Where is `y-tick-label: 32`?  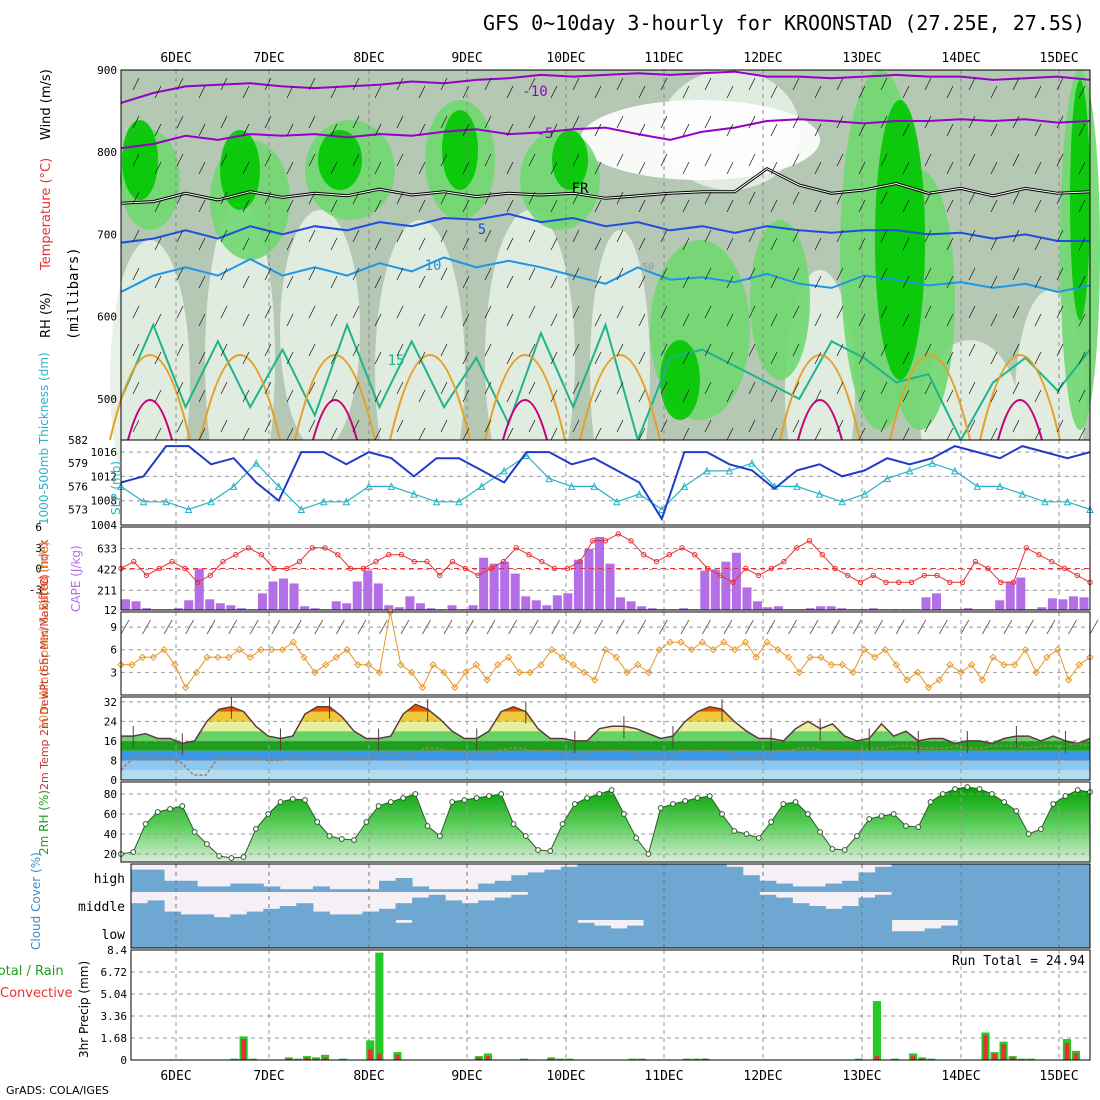 y-tick-label: 32 is located at coordinates (110, 702).